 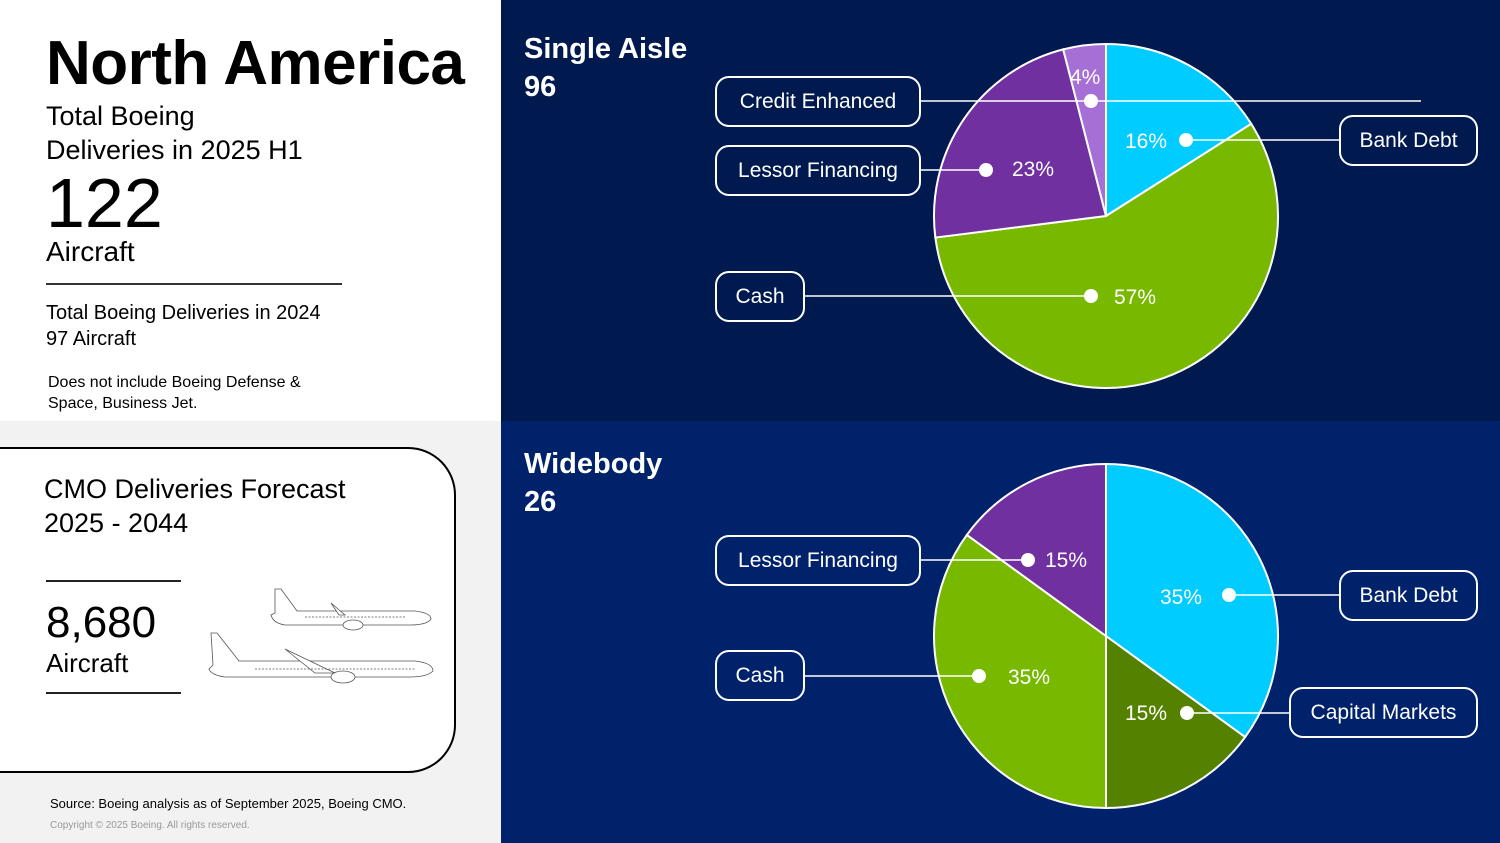 I want to click on forecast-title: CMO Deliveries Forecast 2025 - 2044, so click(x=195, y=506).